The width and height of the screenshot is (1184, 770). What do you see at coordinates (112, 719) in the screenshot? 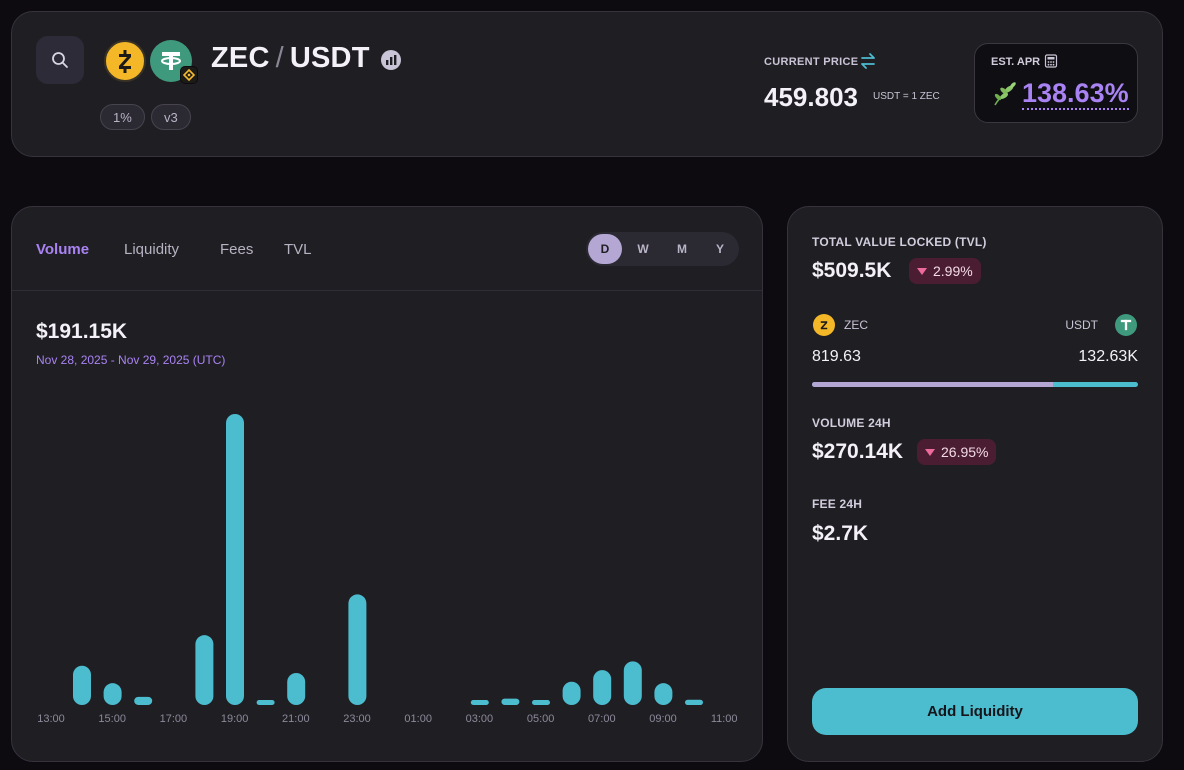
I see `x-axis-tick-label: 15:00` at bounding box center [112, 719].